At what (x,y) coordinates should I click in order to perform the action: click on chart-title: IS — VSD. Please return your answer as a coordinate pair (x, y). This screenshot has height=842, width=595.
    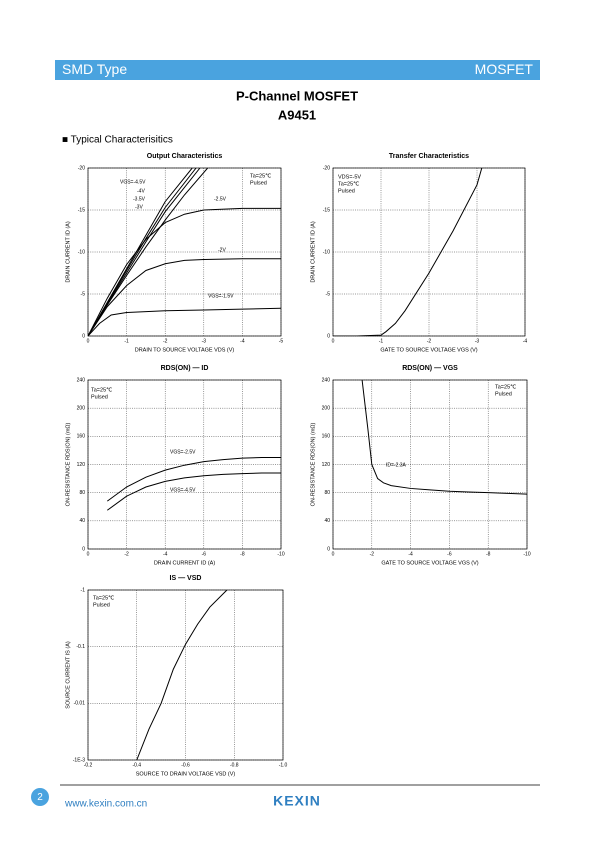
    Looking at the image, I should click on (186, 578).